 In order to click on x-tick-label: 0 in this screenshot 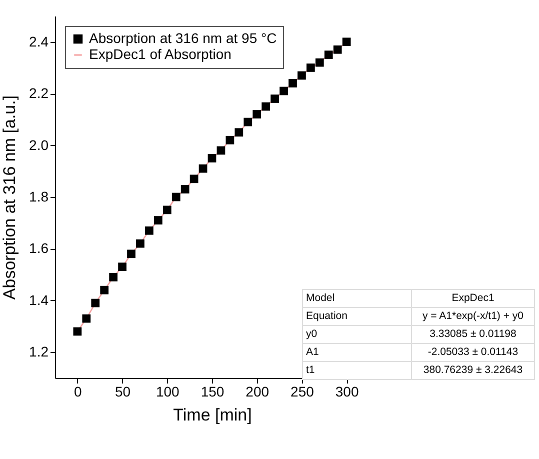, I will do `click(78, 392)`.